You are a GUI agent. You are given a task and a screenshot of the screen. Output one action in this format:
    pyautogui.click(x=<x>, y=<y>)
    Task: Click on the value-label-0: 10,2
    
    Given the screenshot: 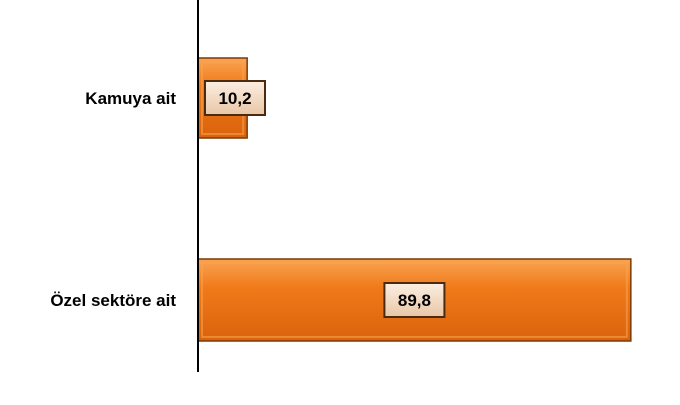 What is the action you would take?
    pyautogui.click(x=234, y=98)
    